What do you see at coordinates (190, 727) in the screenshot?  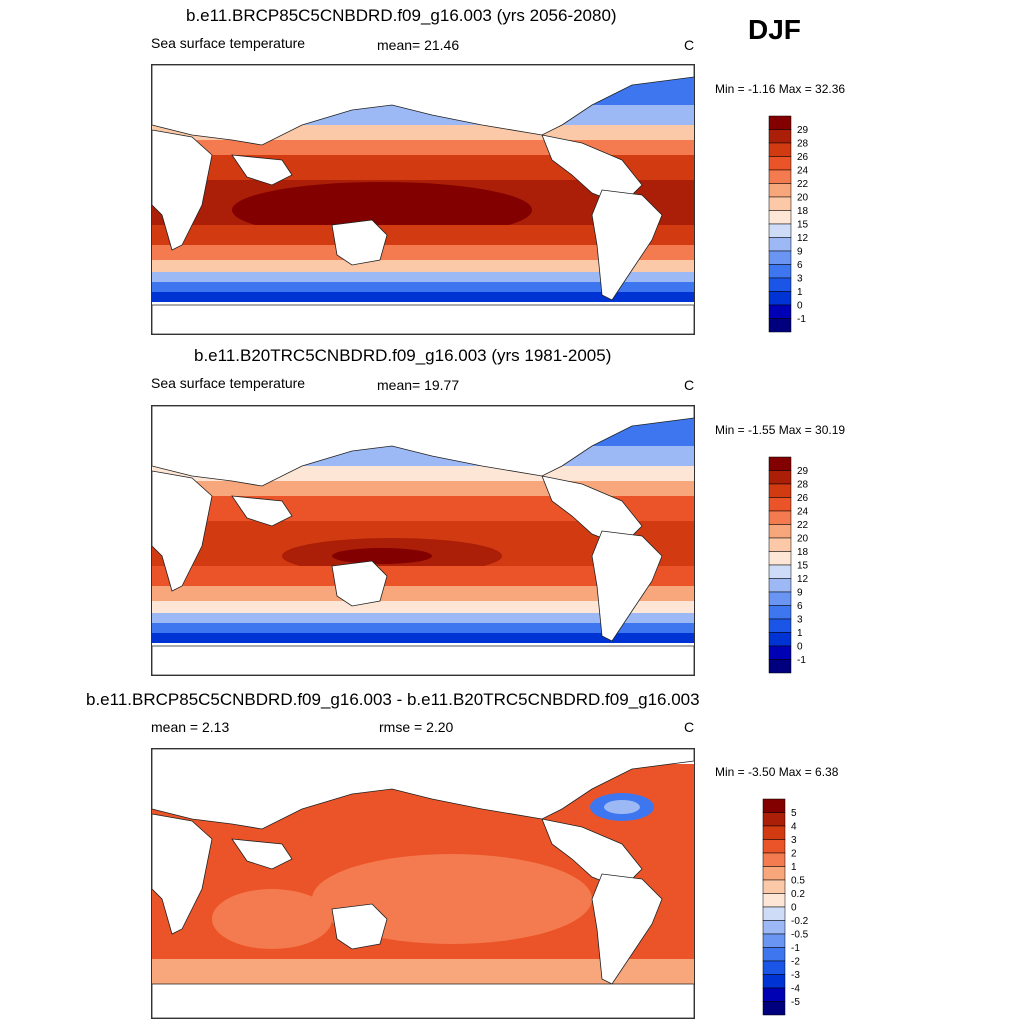 I see `panel-3-mean-label: mean = 2.13` at bounding box center [190, 727].